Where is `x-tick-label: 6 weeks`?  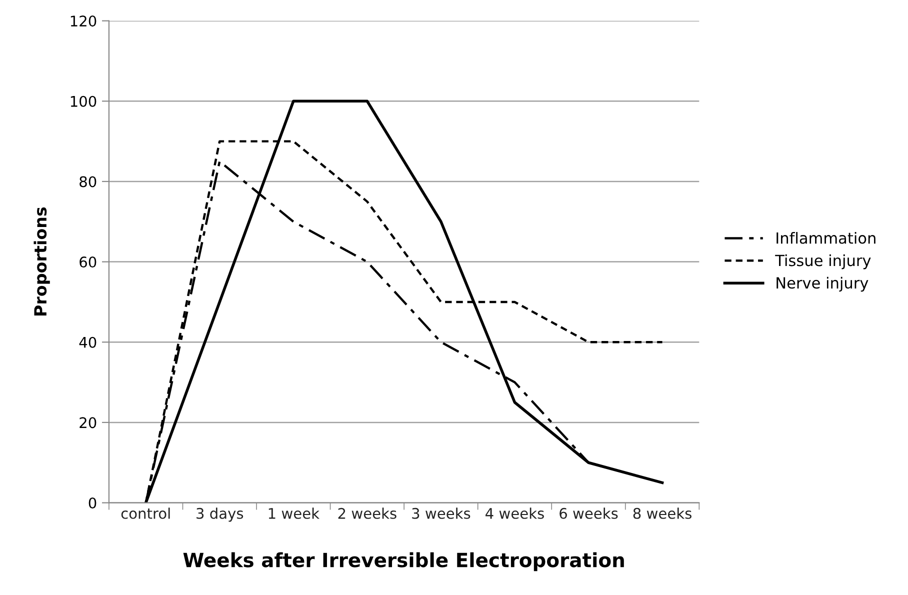 x-tick-label: 6 weeks is located at coordinates (589, 513).